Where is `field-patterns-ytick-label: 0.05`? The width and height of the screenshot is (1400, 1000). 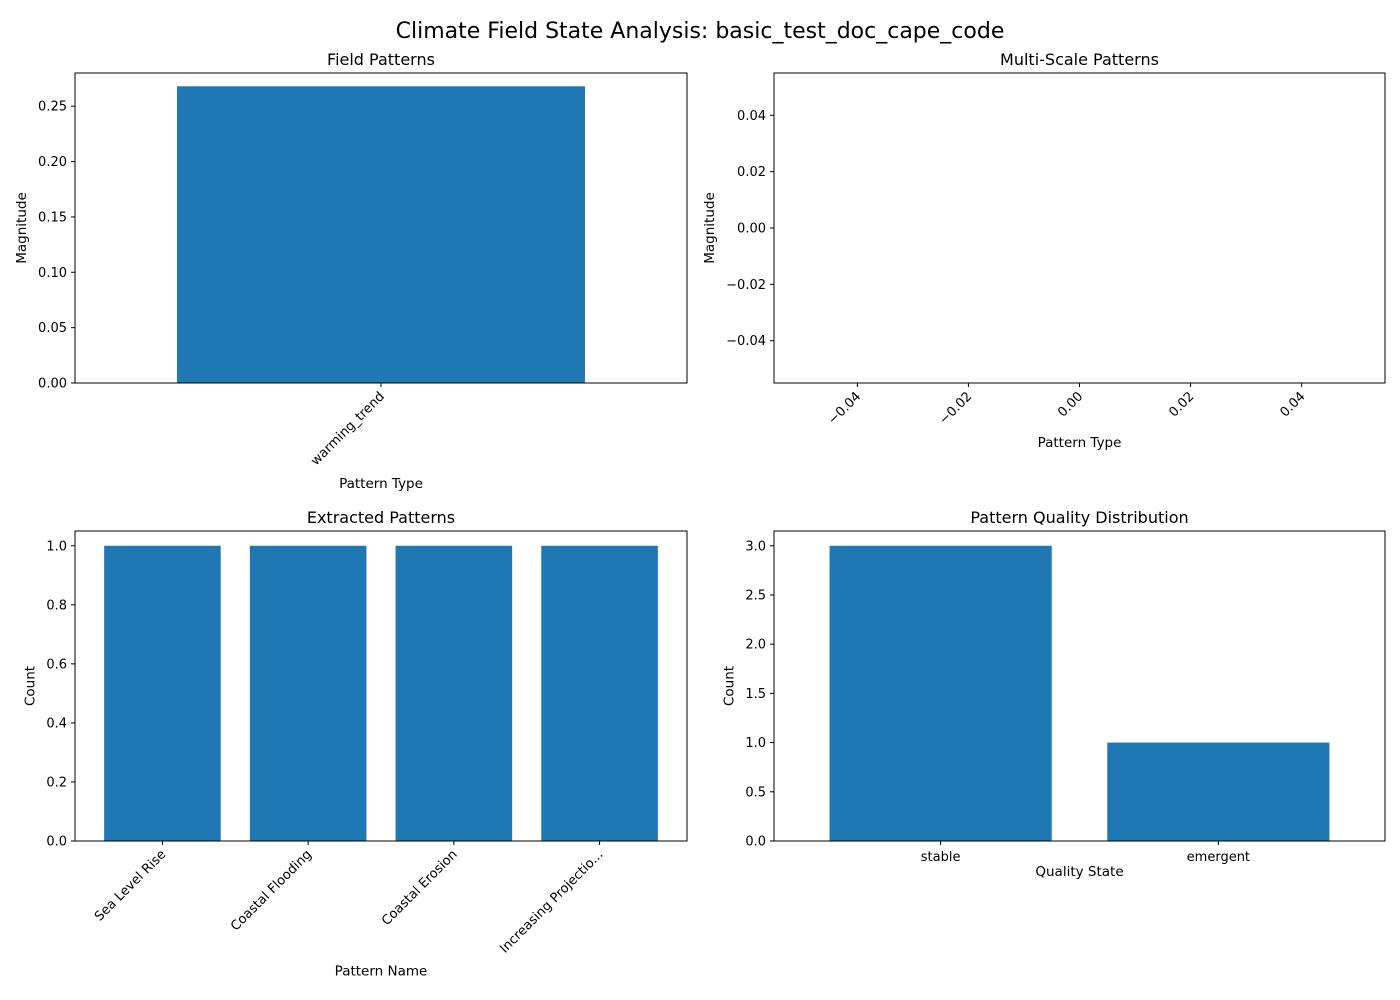
field-patterns-ytick-label: 0.05 is located at coordinates (52, 328).